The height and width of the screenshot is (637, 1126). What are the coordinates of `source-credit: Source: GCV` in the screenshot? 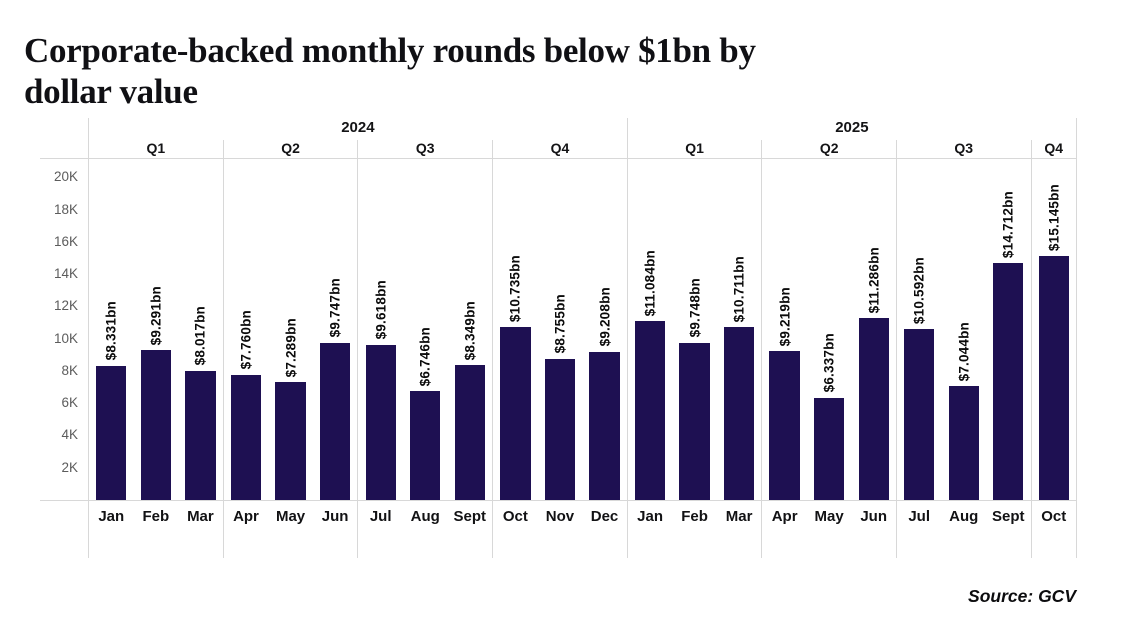 It's located at (1022, 596).